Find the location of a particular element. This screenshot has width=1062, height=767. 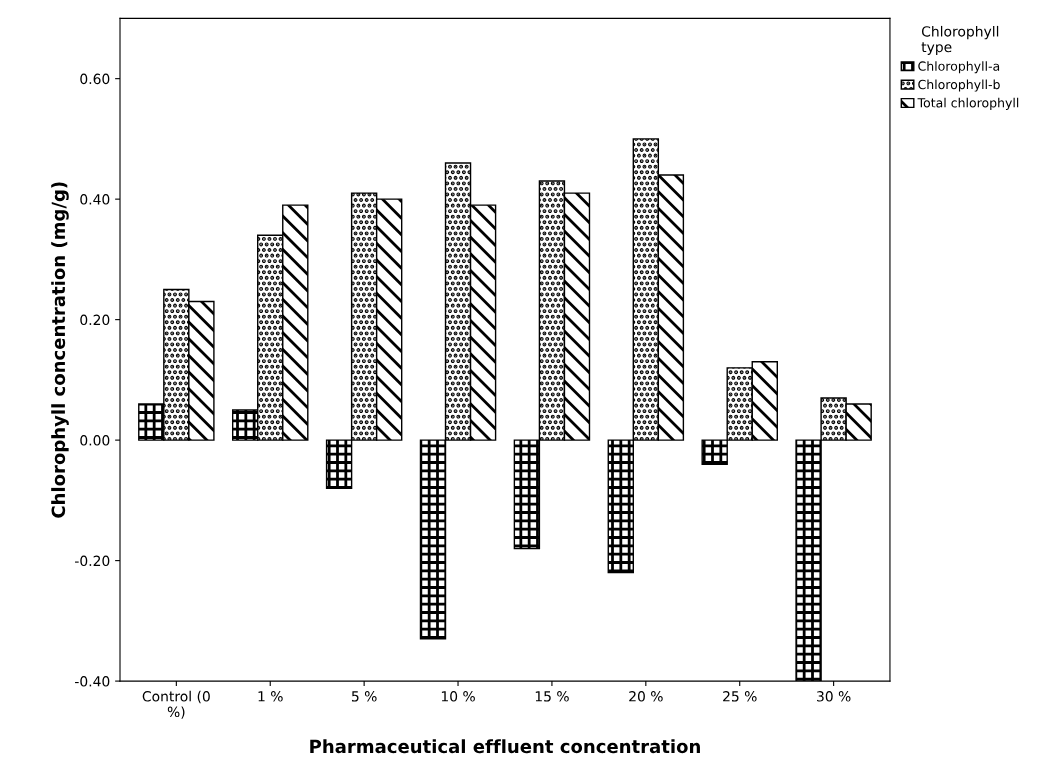

legend-label: Total chlorophyll is located at coordinates (968, 103).